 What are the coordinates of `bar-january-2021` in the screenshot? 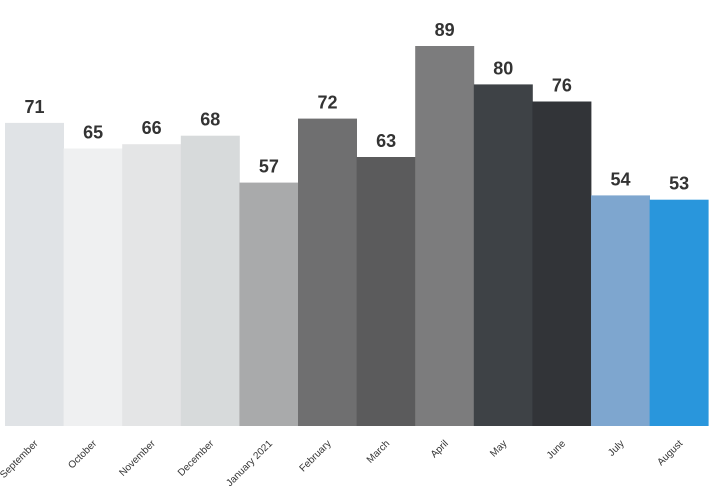 It's located at (269, 304).